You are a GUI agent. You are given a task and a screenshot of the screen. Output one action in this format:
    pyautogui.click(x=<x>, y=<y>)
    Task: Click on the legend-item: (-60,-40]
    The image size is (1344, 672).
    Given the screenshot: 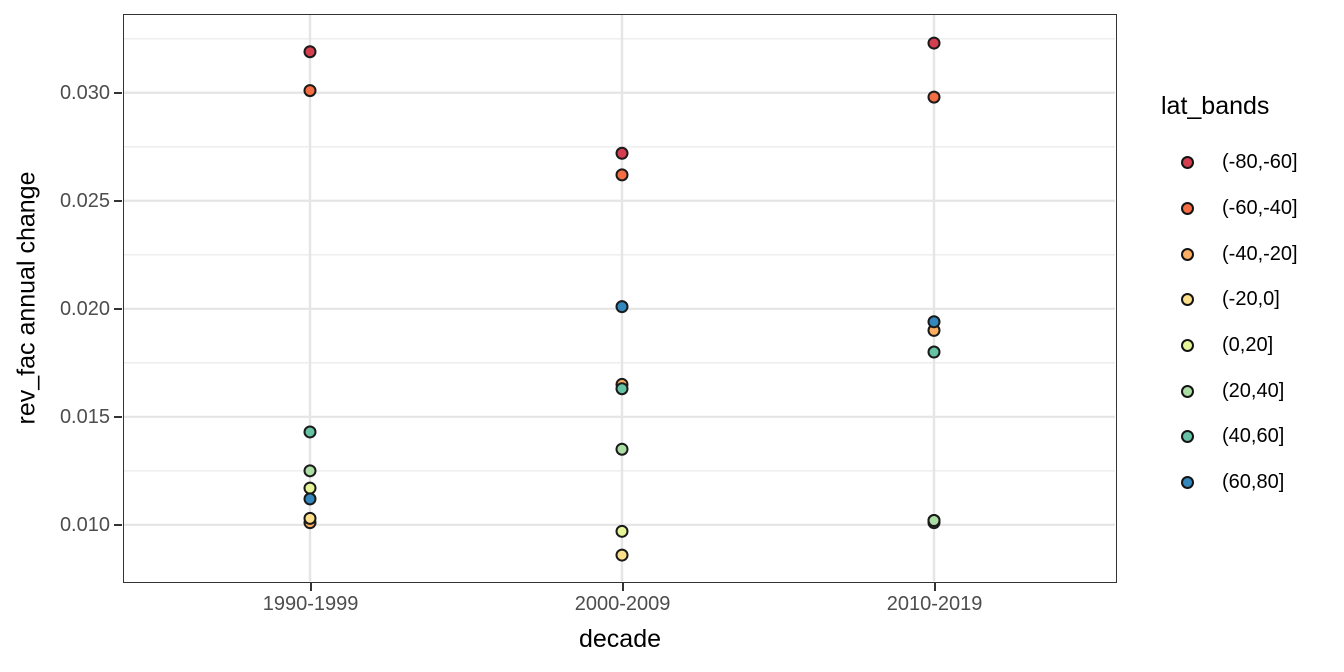 What is the action you would take?
    pyautogui.click(x=1239, y=209)
    